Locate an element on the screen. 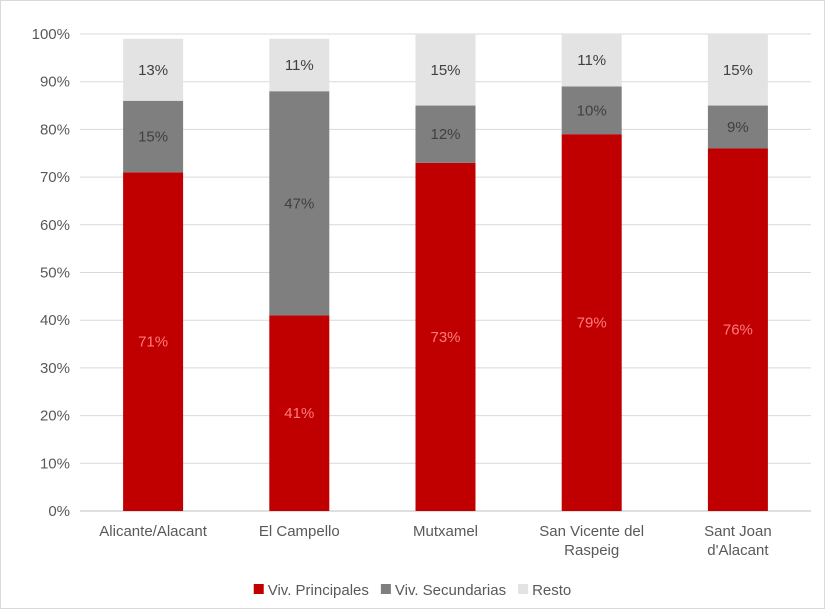 Image resolution: width=825 pixels, height=609 pixels. y-tick-label: 0% is located at coordinates (59, 511).